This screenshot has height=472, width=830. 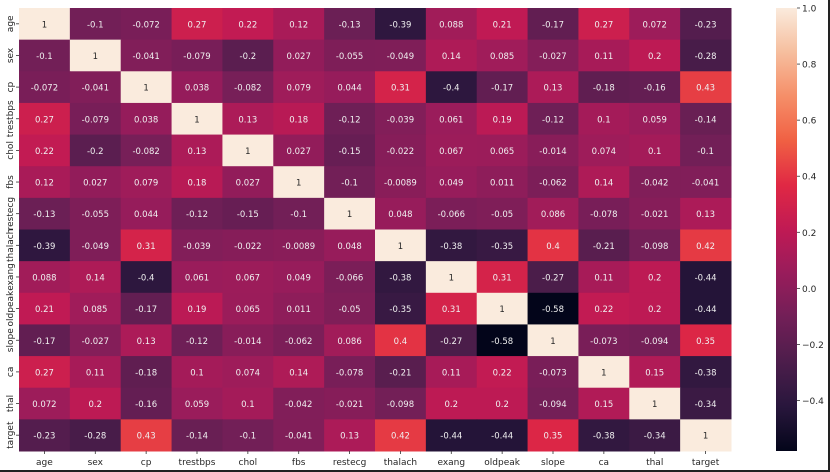 What do you see at coordinates (11, 86) in the screenshot?
I see `y-tick-label: cp` at bounding box center [11, 86].